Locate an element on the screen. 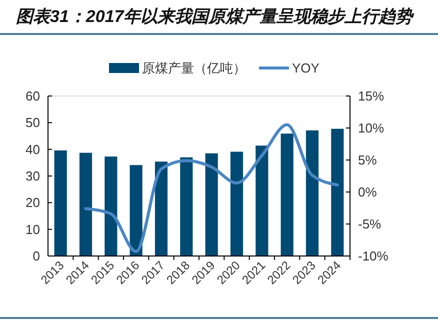 The image size is (438, 328). y2-tick-label: 15% is located at coordinates (371, 96).